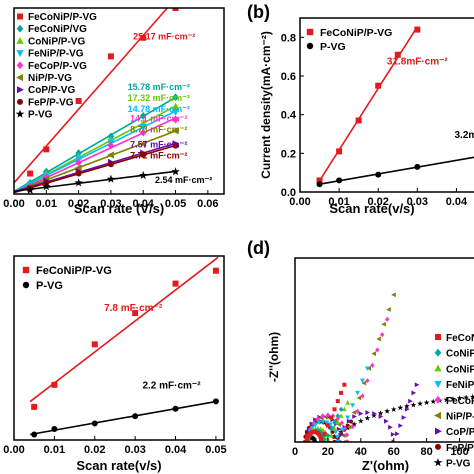 The height and width of the screenshot is (474, 474). Describe the element at coordinates (49, 286) in the screenshot. I see `panel-c-legend-label: P-VG` at that location.